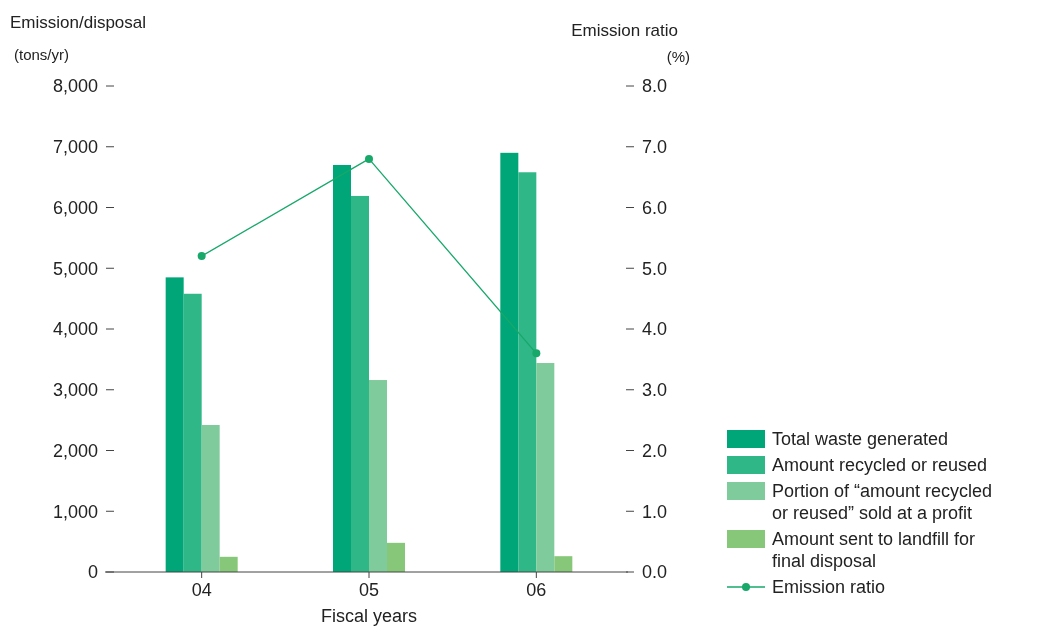 The width and height of the screenshot is (1043, 628). Describe the element at coordinates (655, 329) in the screenshot. I see `y2-tick-label: 4.0` at that location.